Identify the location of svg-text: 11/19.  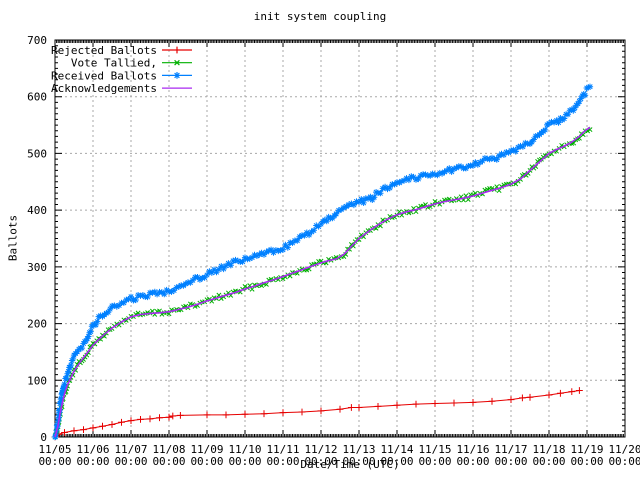
(586, 449).